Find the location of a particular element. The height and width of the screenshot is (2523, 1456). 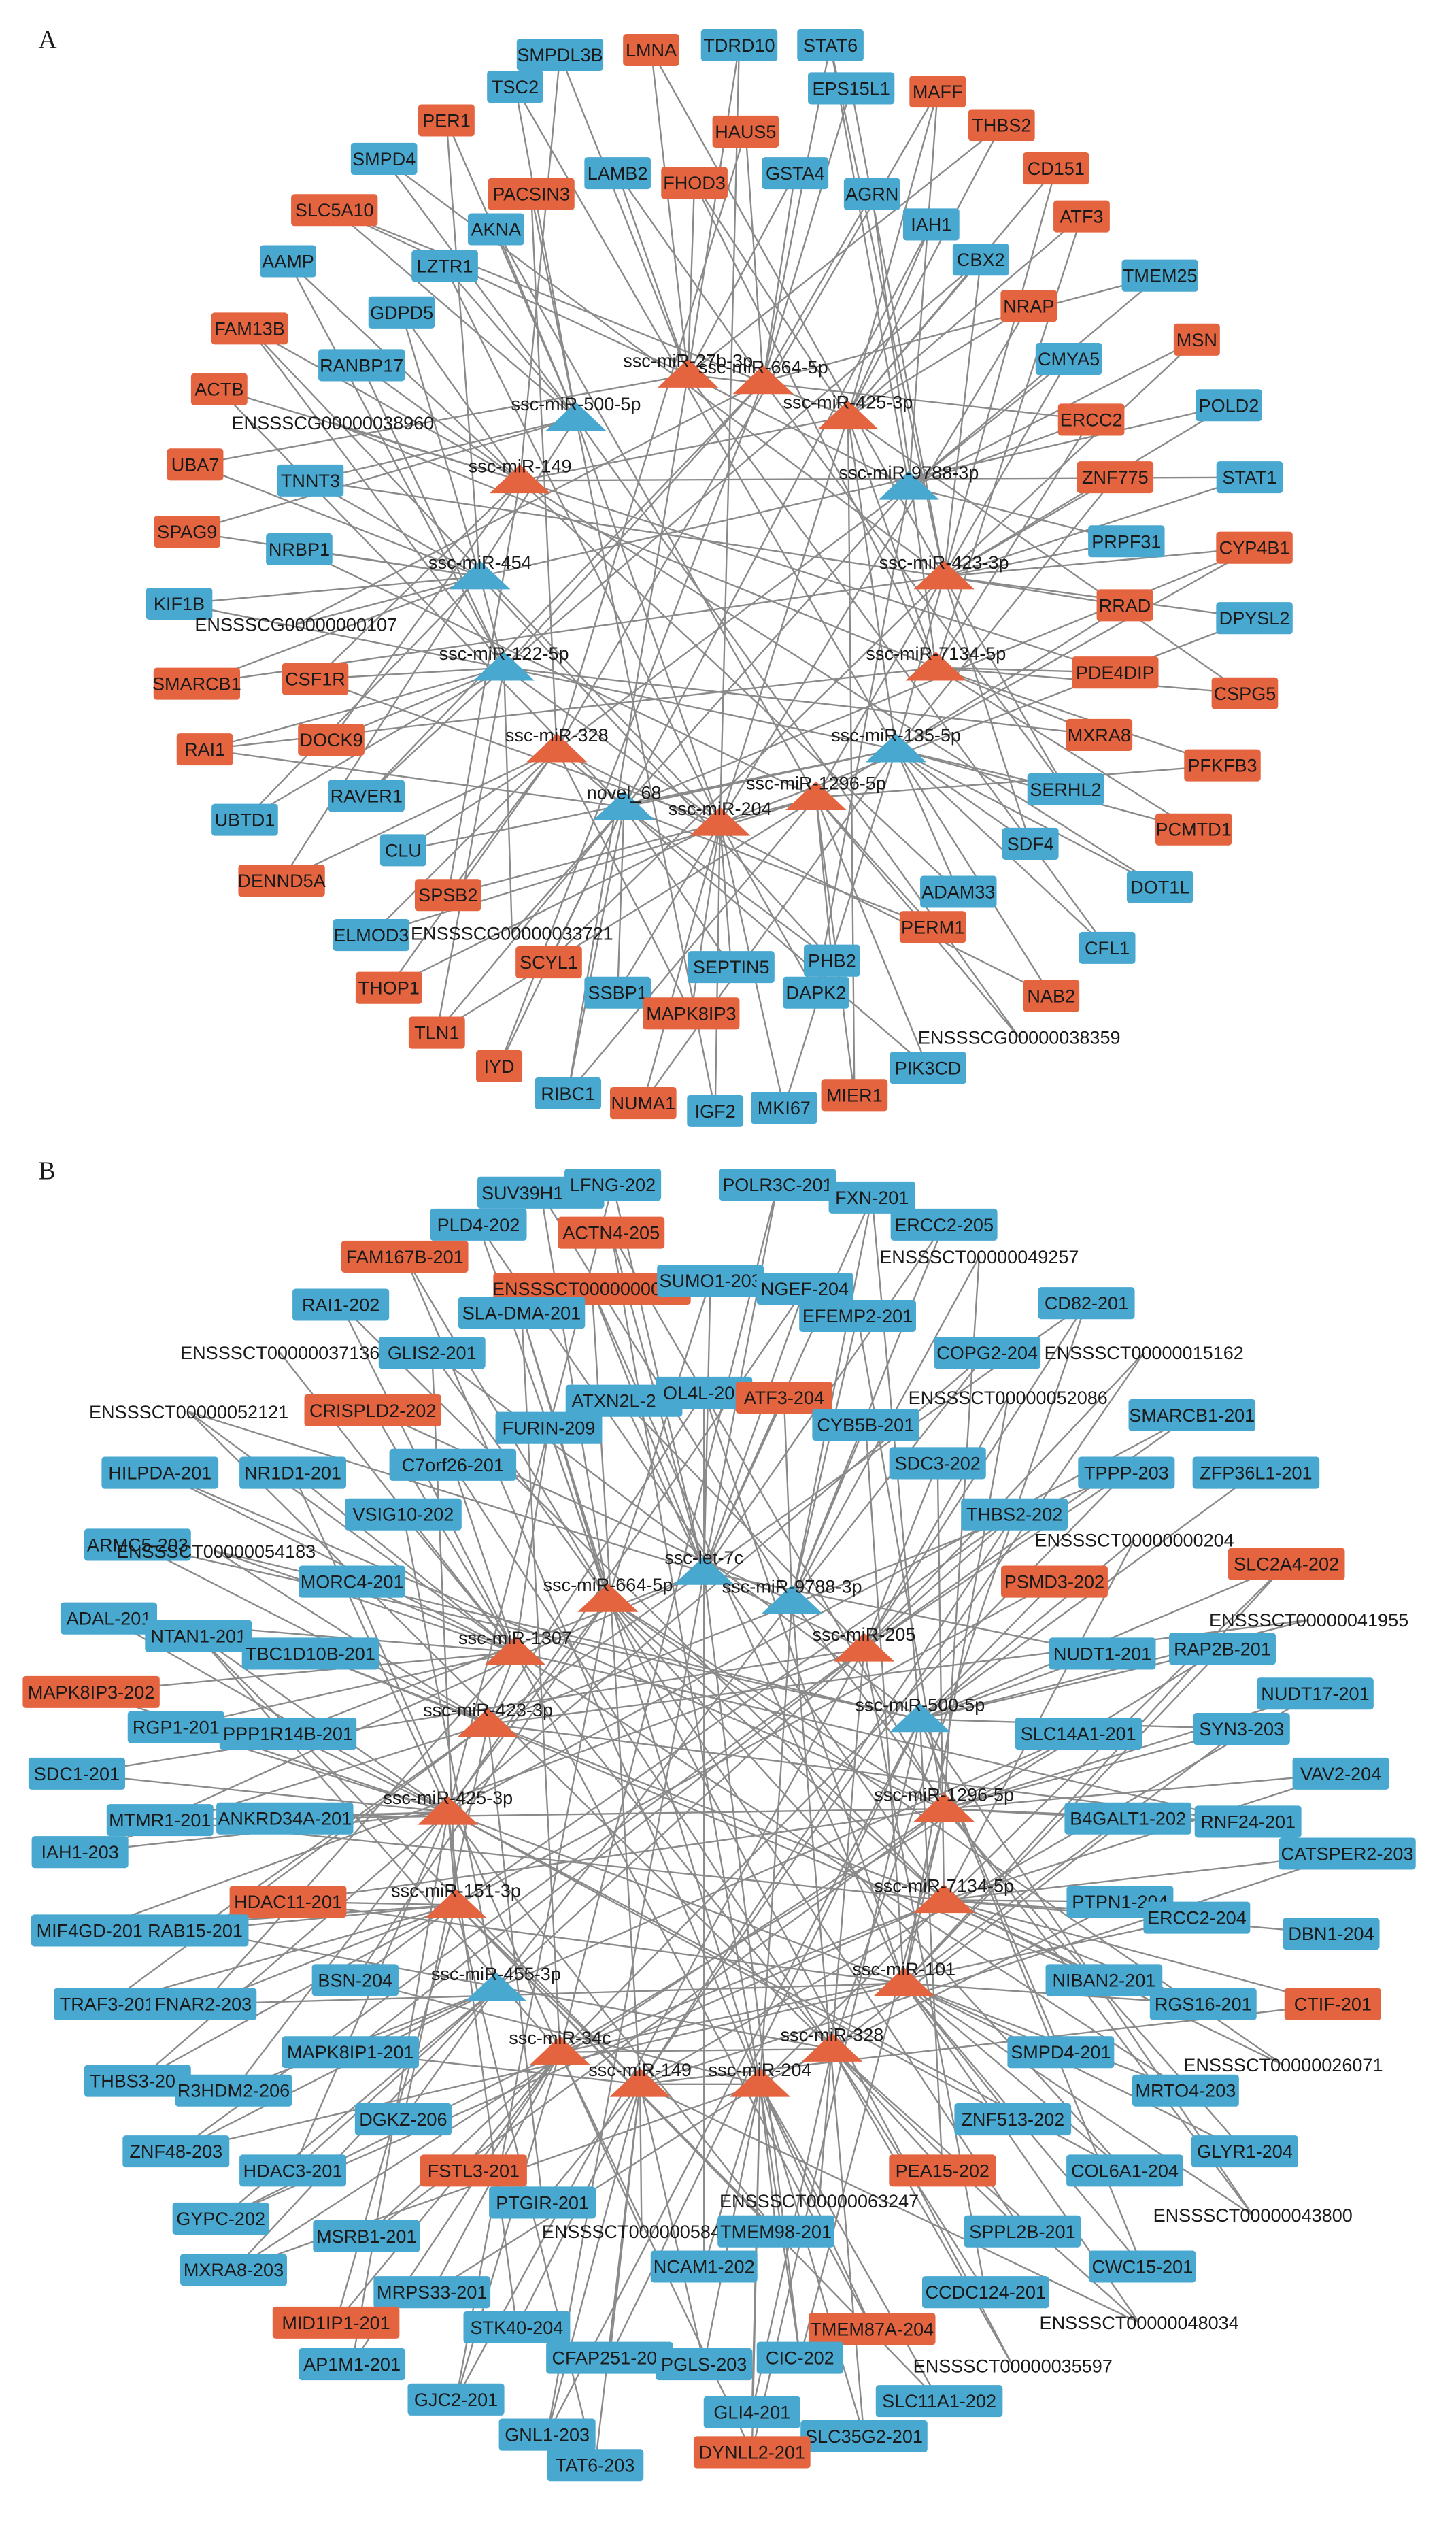

gene-label: FSTL3-201 is located at coordinates (474, 2170).